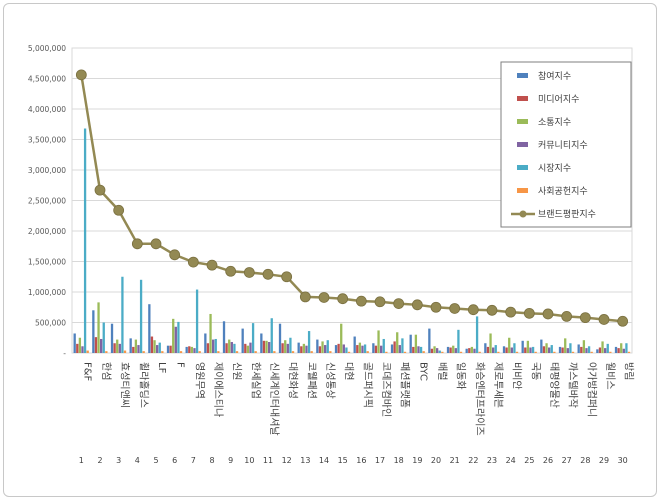 The height and width of the screenshot is (500, 660). Describe the element at coordinates (367, 385) in the screenshot. I see `category-label: 골드퍼시픽` at that location.